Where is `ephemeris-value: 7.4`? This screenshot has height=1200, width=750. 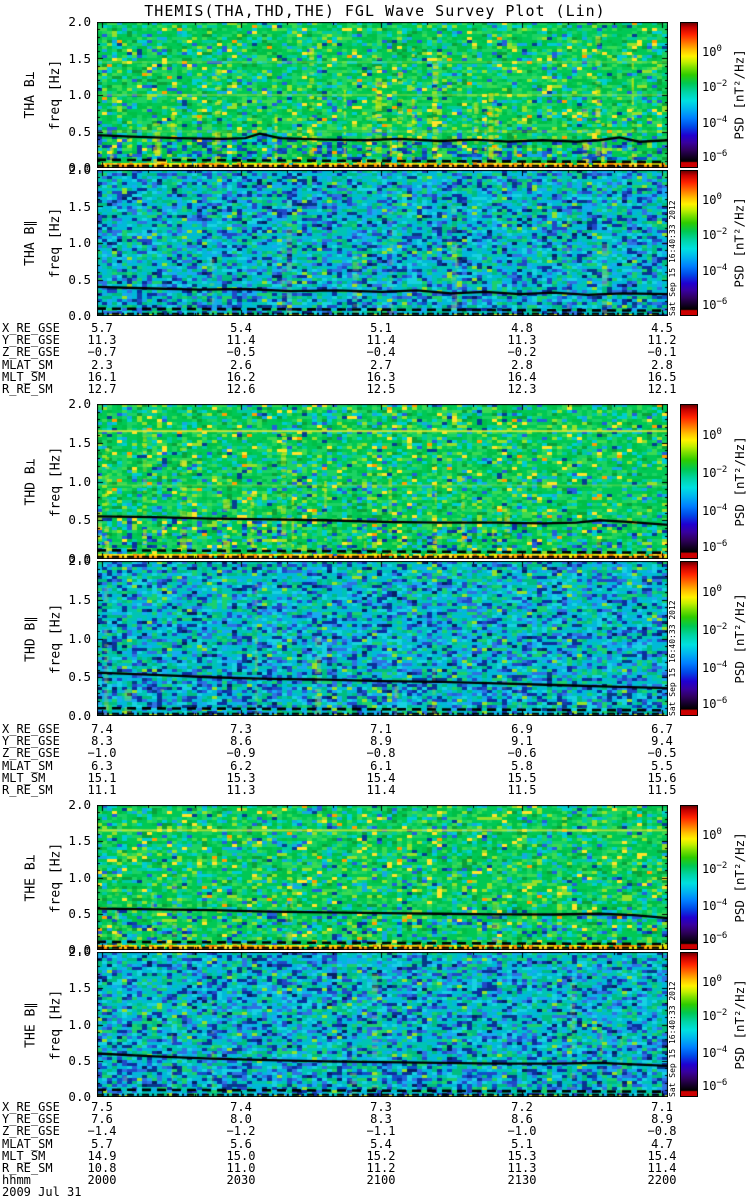
ephemeris-value: 7.4 is located at coordinates (102, 729).